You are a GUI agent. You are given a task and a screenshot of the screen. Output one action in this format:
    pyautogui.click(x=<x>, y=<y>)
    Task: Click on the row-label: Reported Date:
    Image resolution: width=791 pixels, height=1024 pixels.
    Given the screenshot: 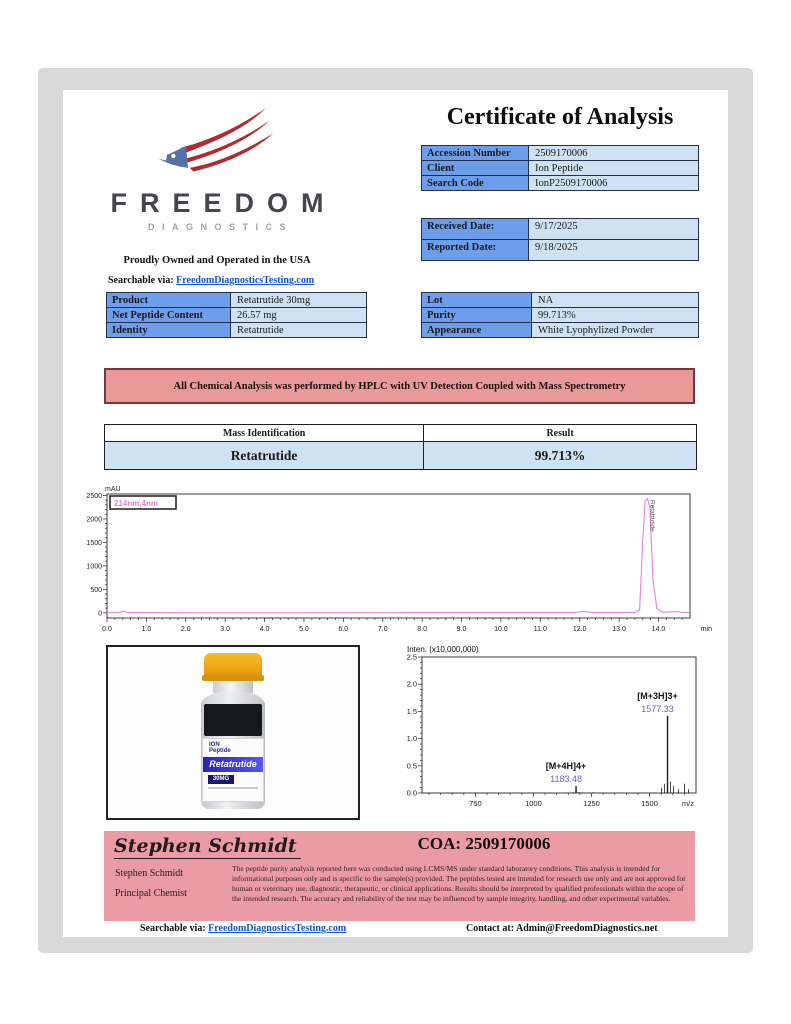 What is the action you would take?
    pyautogui.click(x=475, y=250)
    